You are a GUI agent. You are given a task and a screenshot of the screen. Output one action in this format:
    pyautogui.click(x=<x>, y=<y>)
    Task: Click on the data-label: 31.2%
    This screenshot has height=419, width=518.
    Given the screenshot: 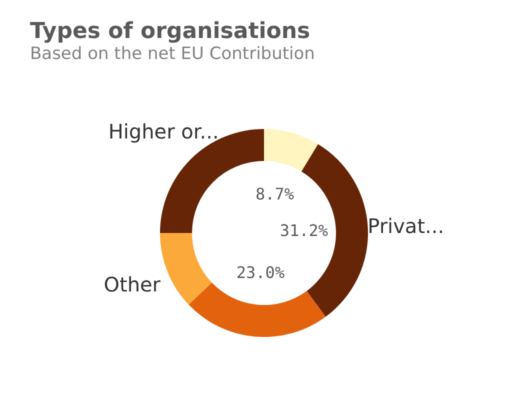 What is the action you would take?
    pyautogui.click(x=304, y=230)
    